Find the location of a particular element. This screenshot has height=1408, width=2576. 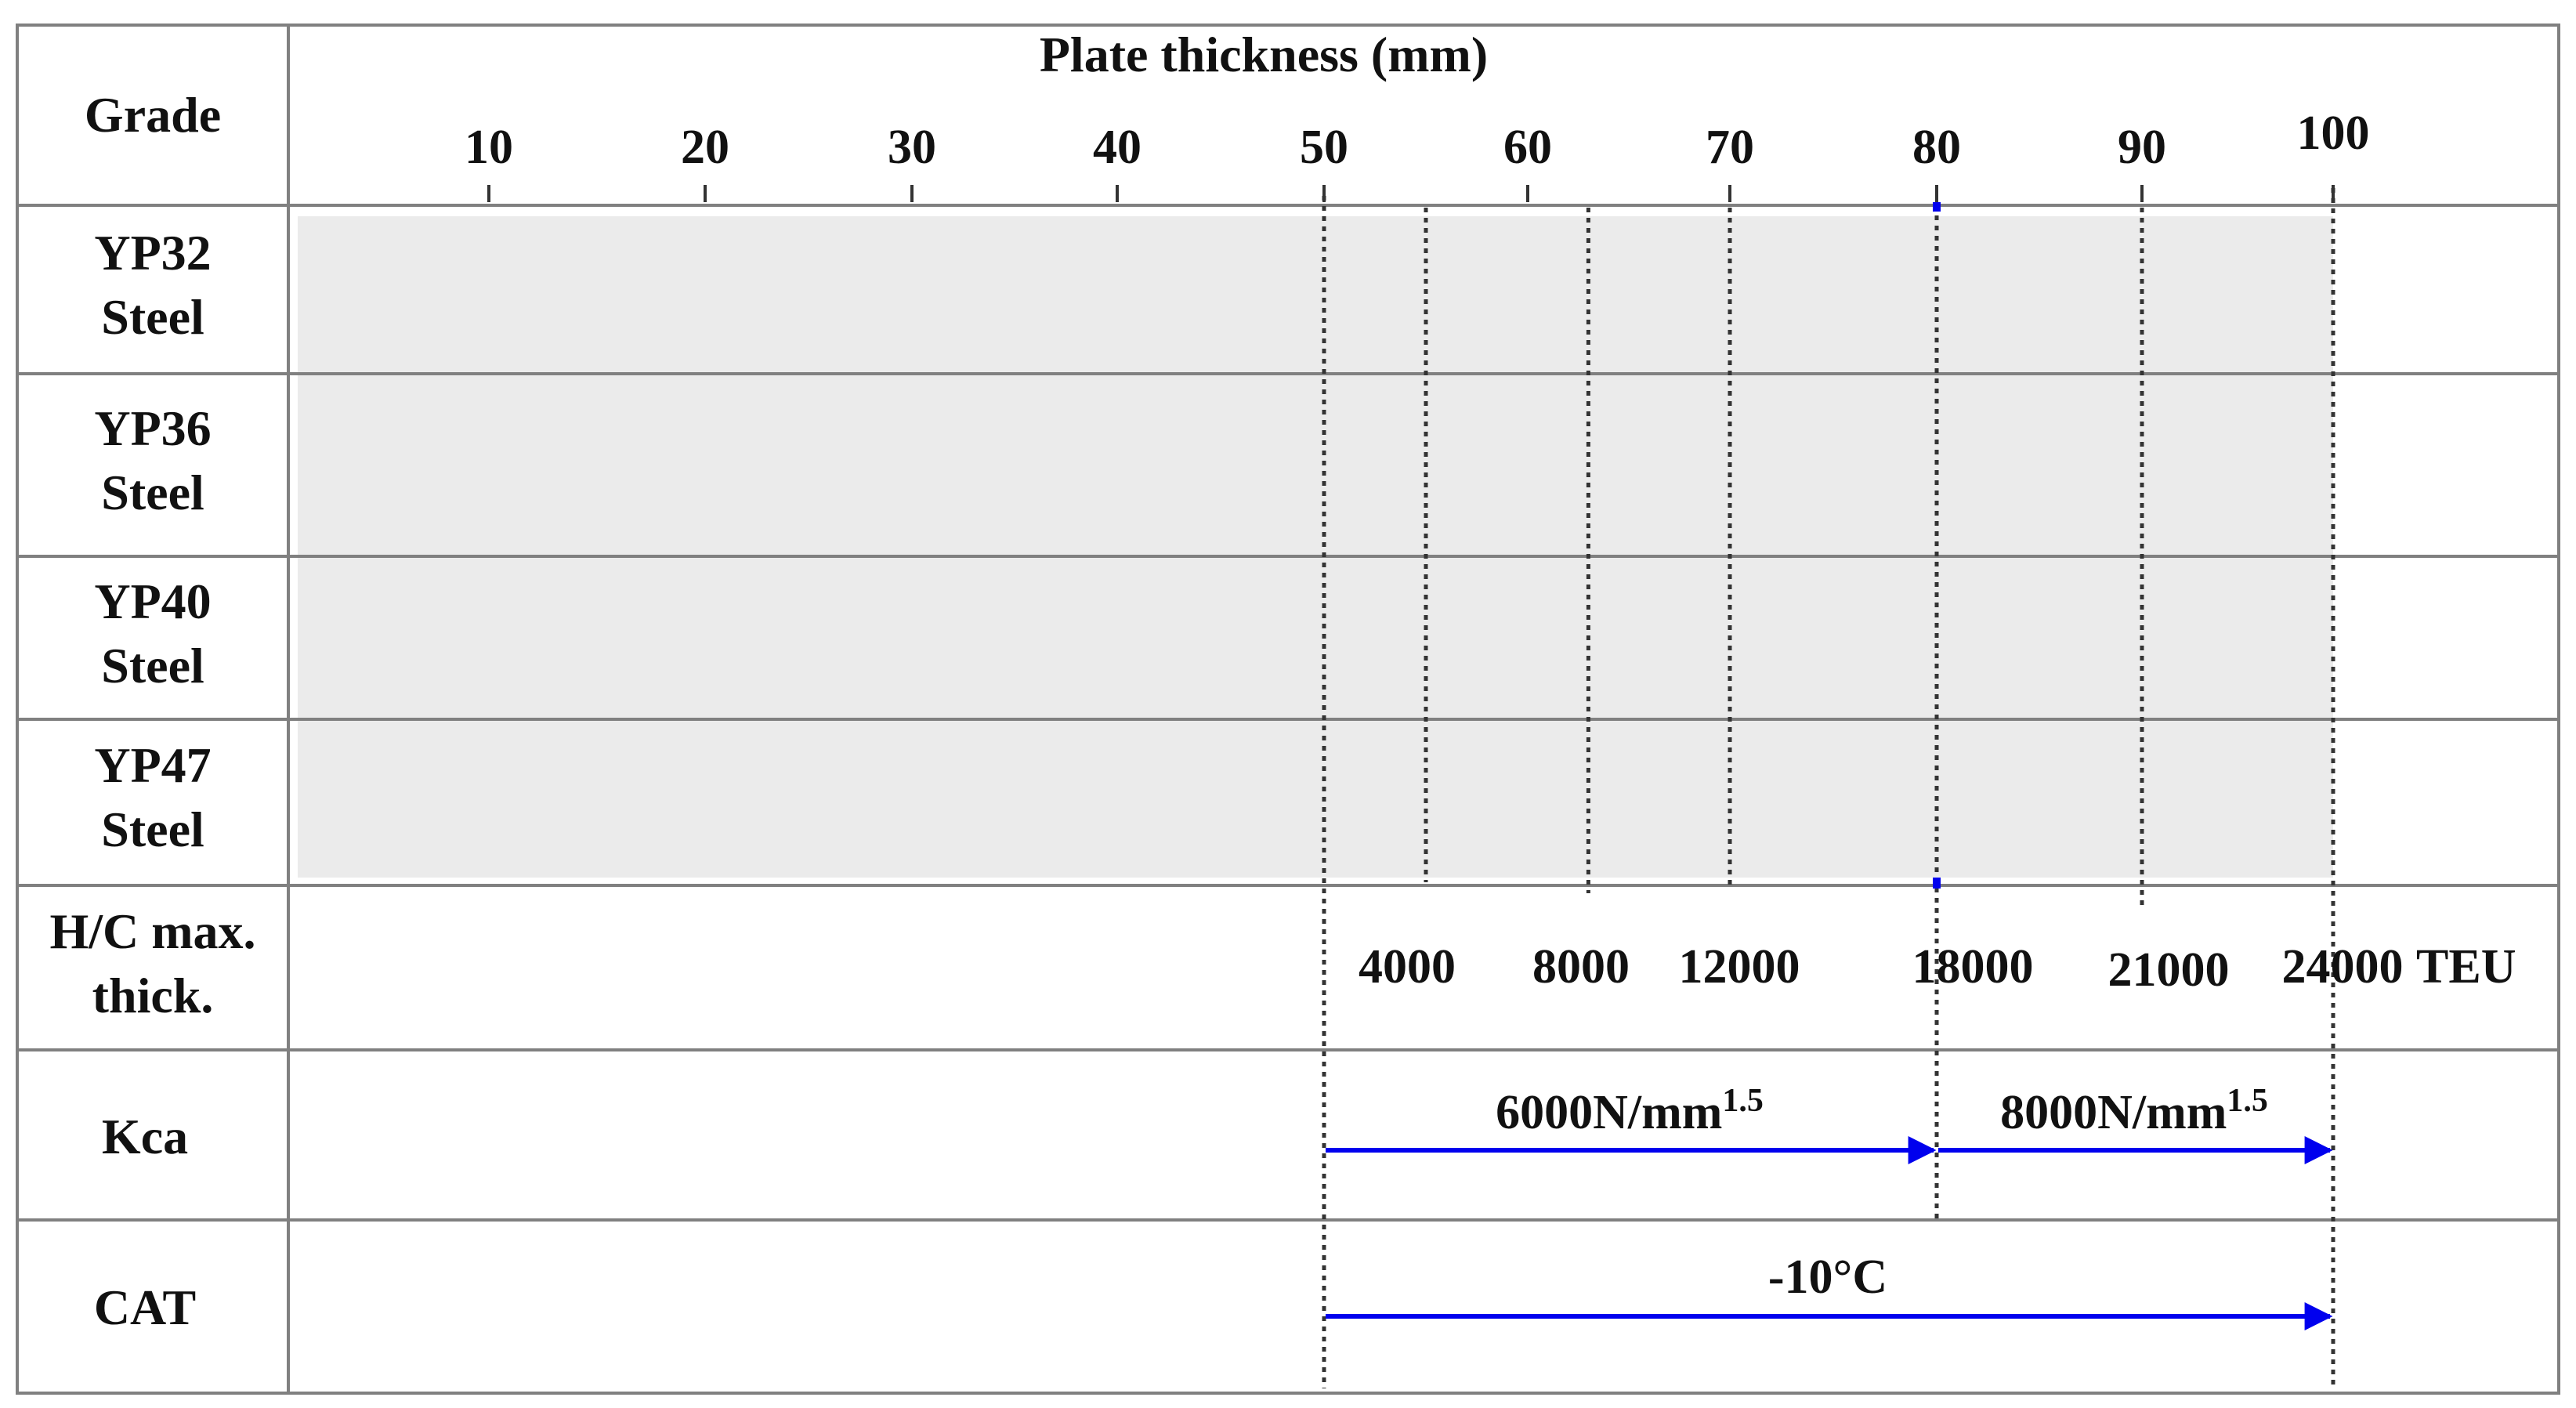

teu-label: 4000 is located at coordinates (1407, 967).